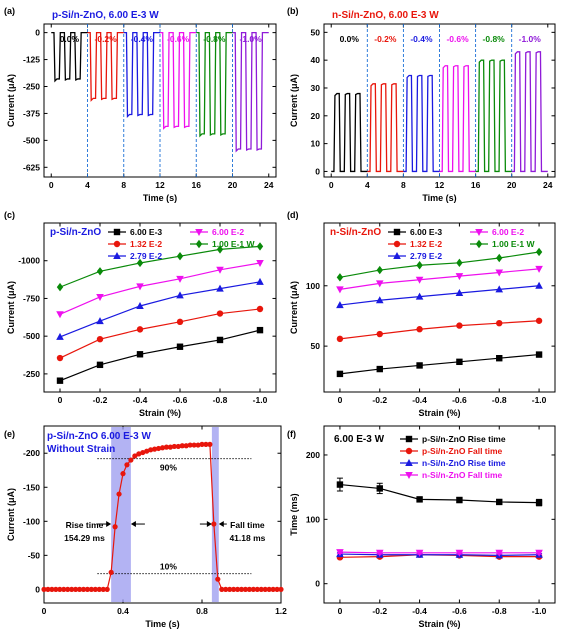 The image size is (567, 635). Describe the element at coordinates (31, 336) in the screenshot. I see `y-tick-label: -500` at that location.